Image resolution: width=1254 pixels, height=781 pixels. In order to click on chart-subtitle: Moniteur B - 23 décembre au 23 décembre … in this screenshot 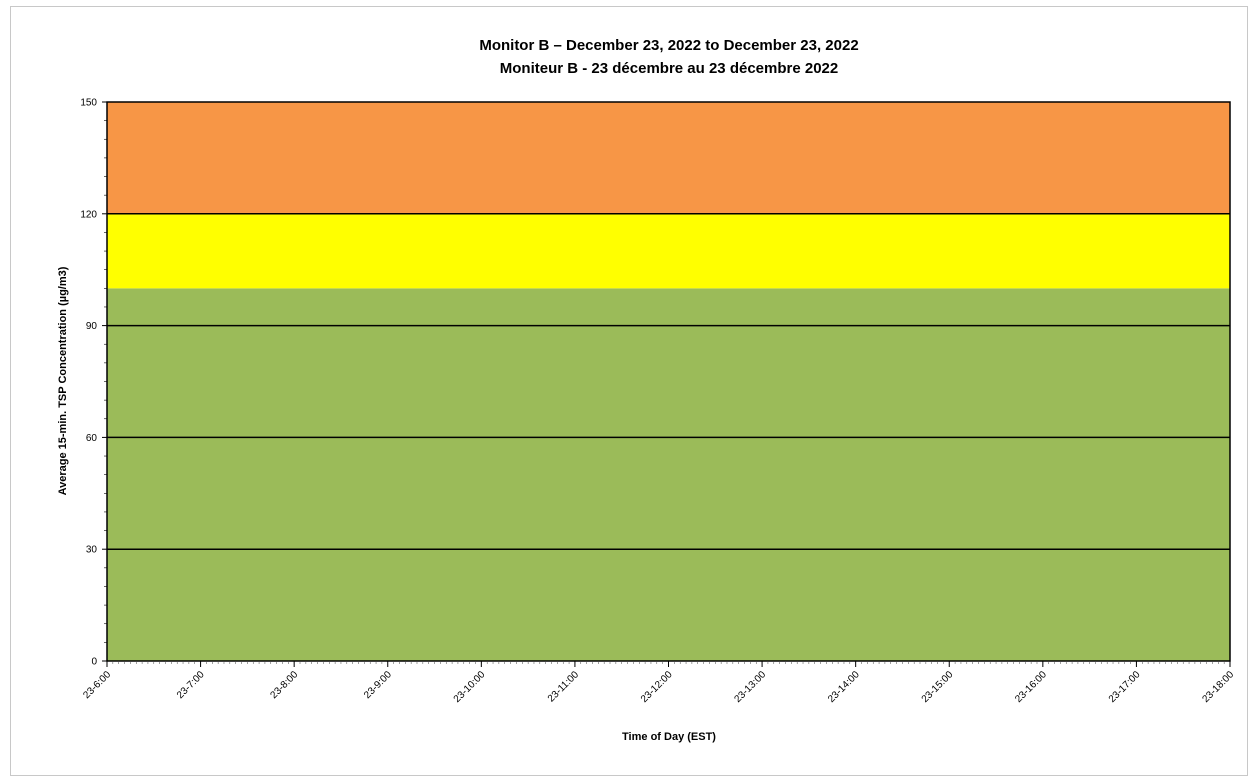, I will do `click(669, 68)`.